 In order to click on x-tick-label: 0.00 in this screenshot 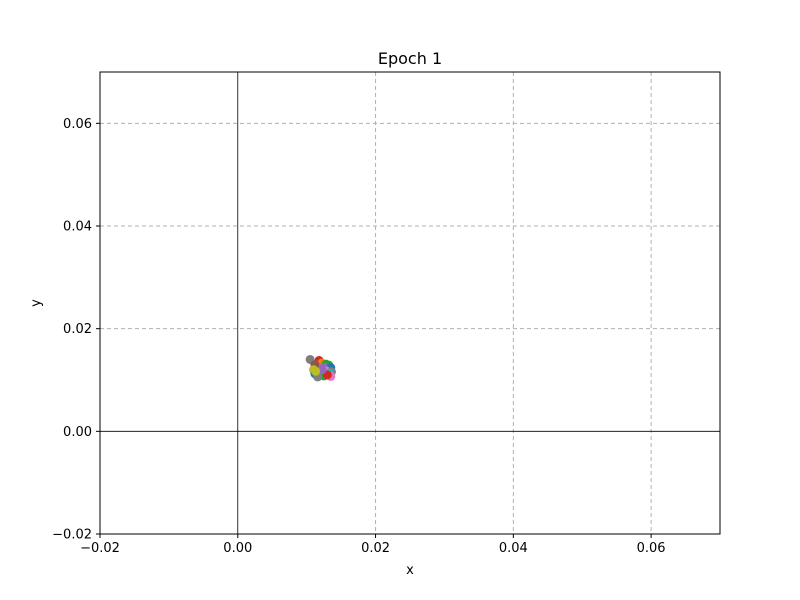, I will do `click(237, 548)`.